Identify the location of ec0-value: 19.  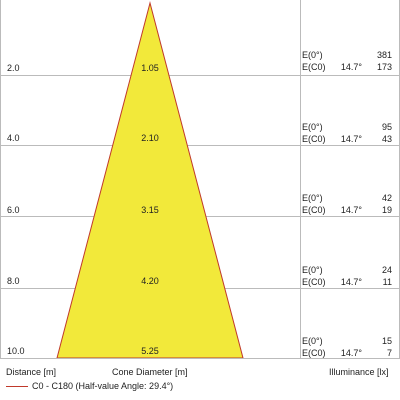
(386, 210).